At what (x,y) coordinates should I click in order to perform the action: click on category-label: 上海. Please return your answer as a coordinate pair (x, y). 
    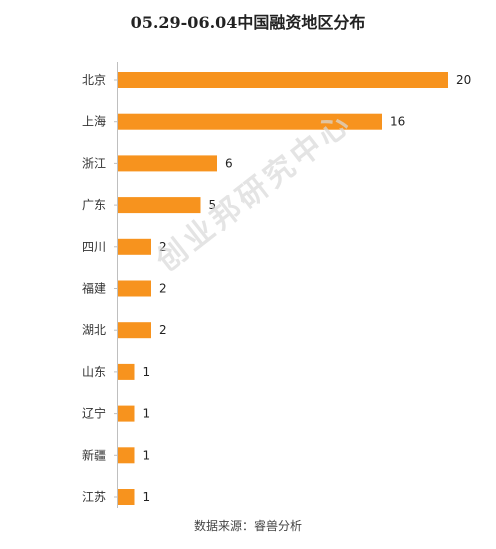
    Looking at the image, I should click on (94, 121).